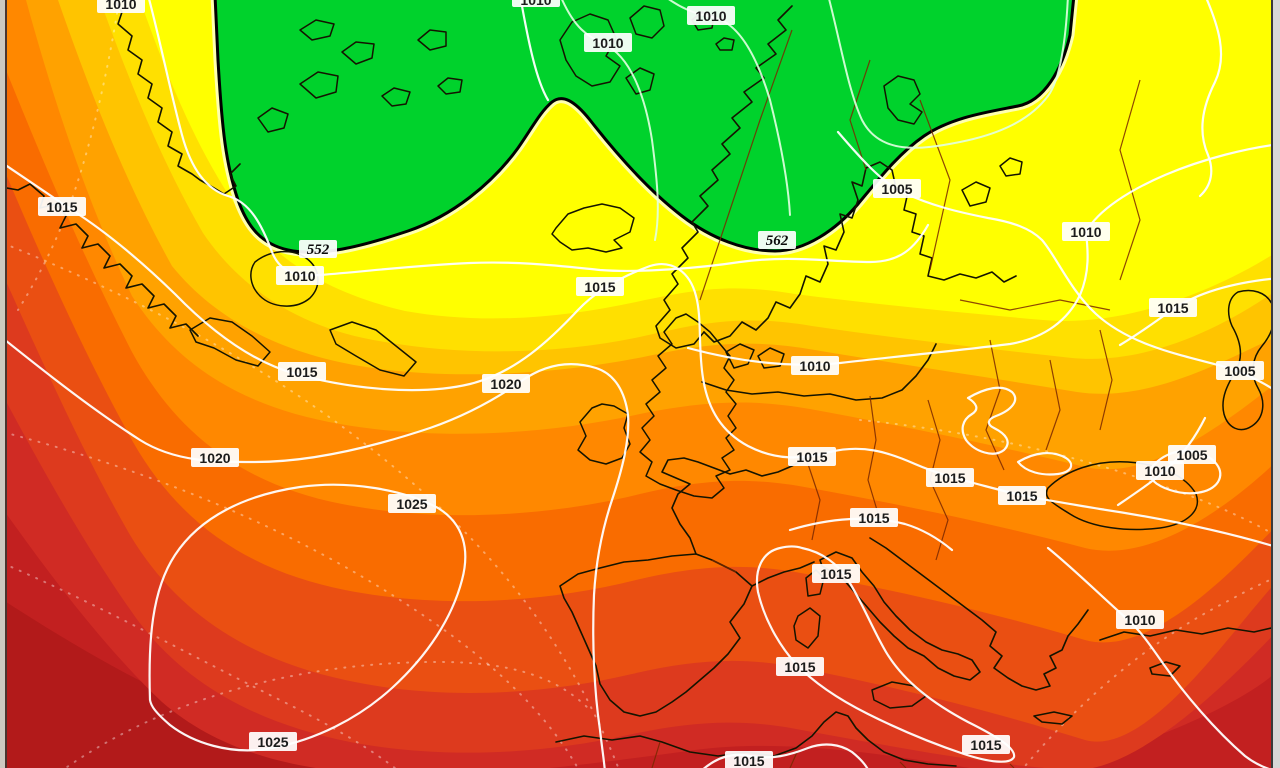 This screenshot has height=768, width=1280. I want to click on isobar-chevron-carpathians, so click(989, 420).